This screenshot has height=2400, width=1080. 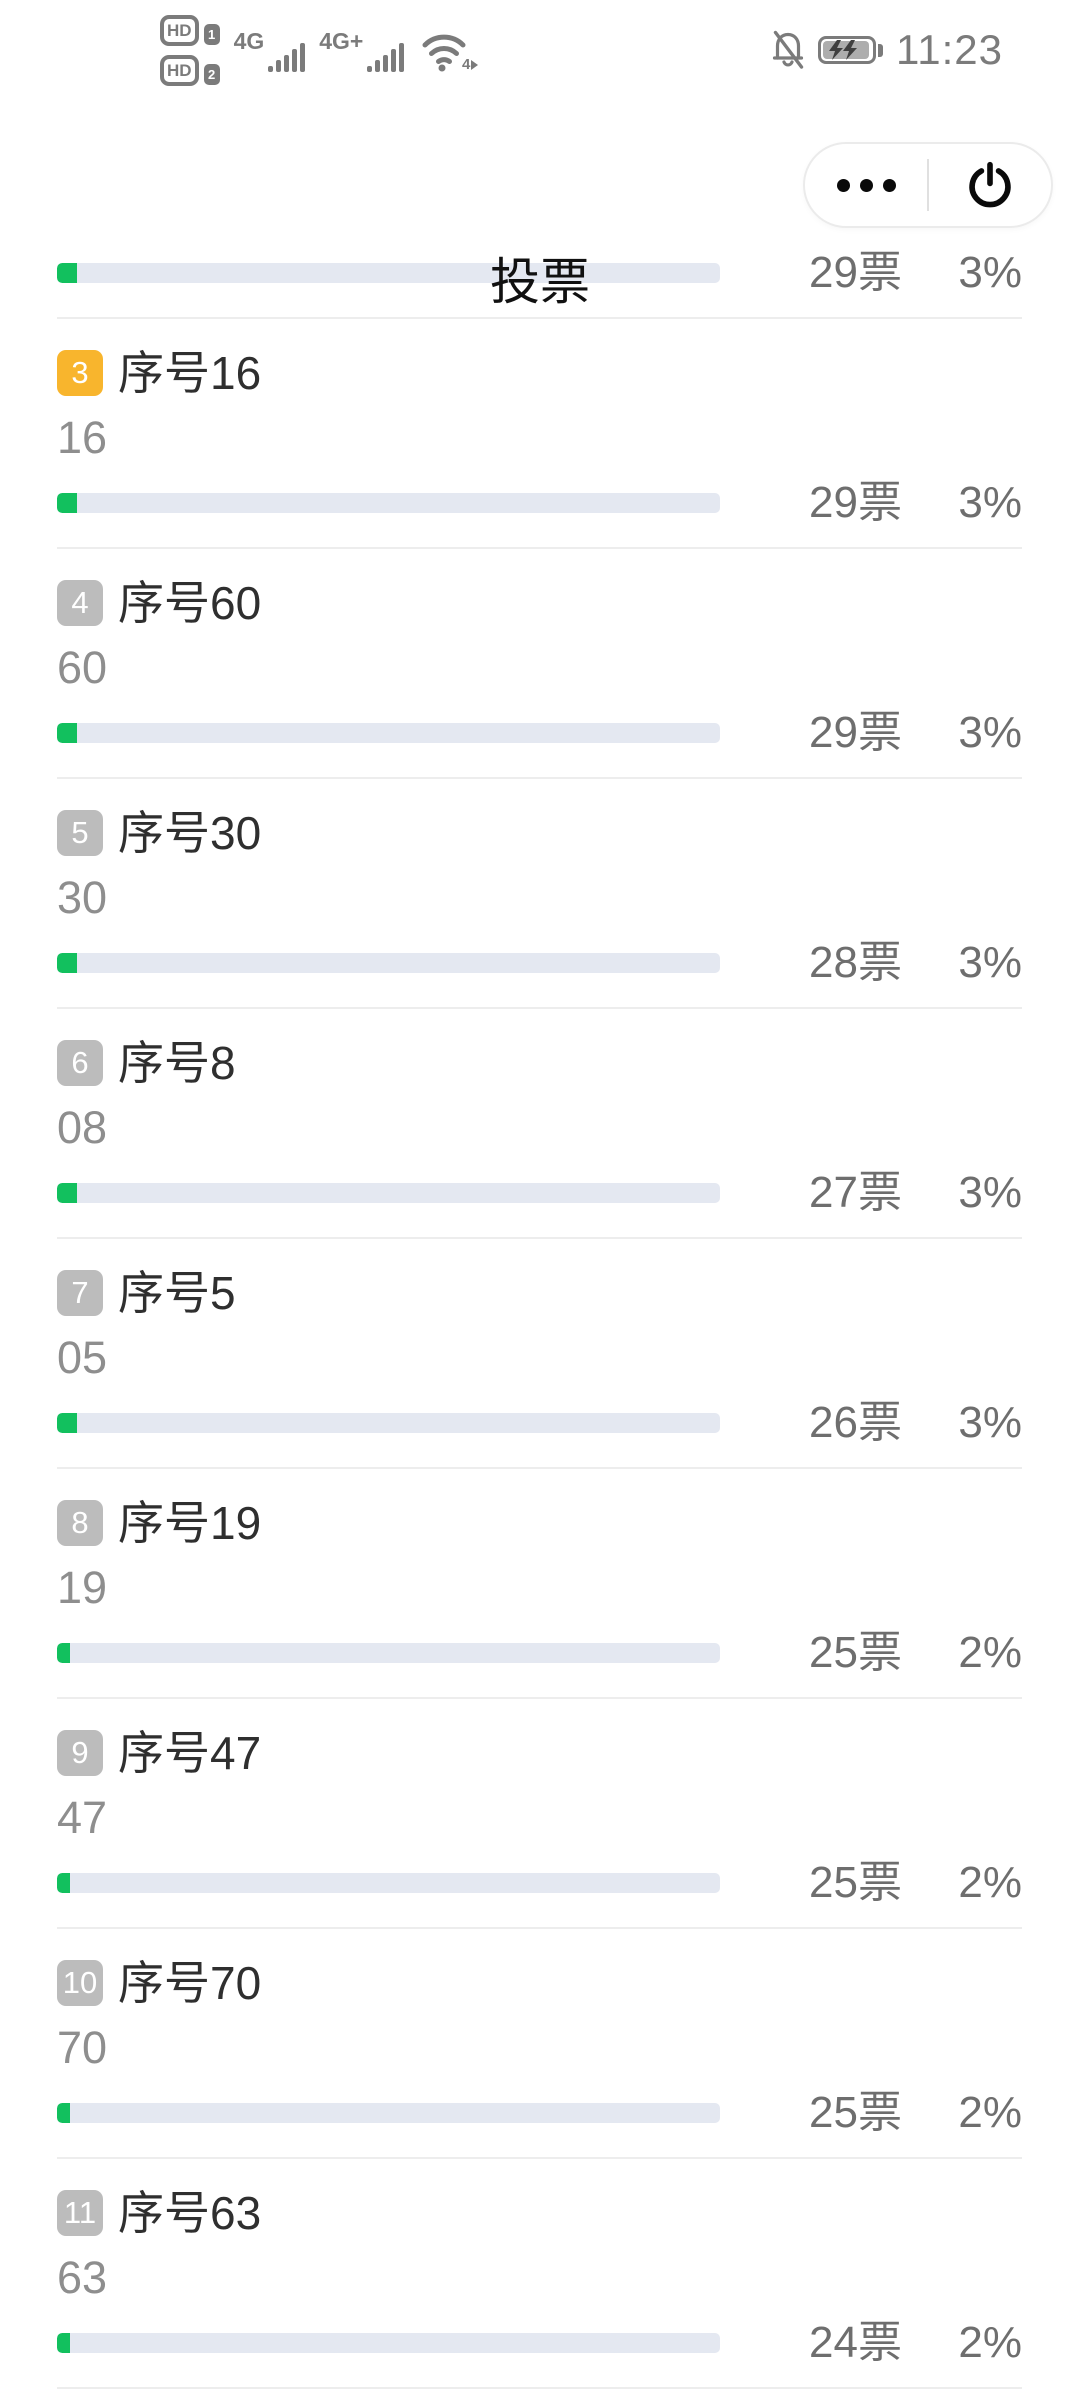 I want to click on exit-button, so click(x=990, y=185).